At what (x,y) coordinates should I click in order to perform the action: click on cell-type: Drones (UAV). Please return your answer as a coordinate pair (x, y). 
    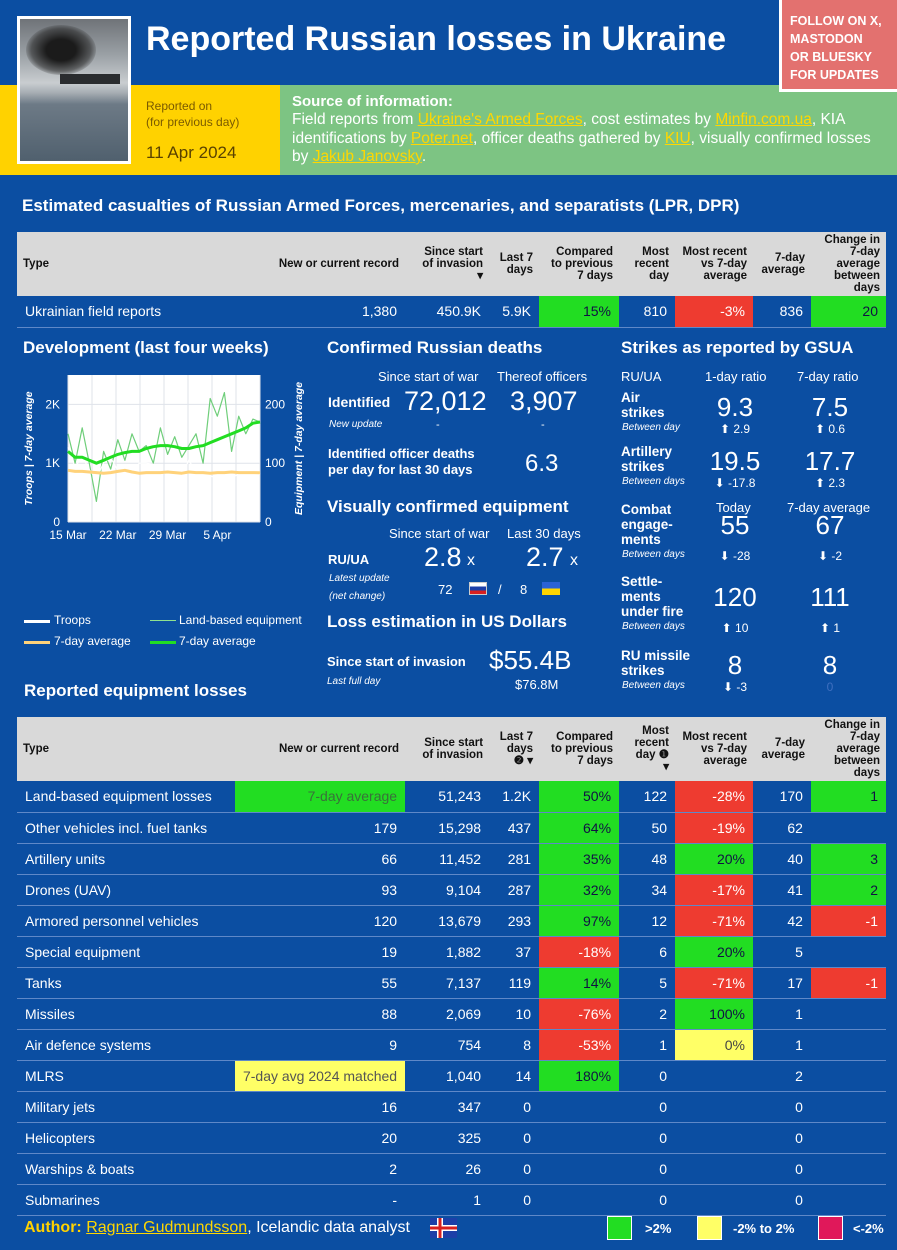
    Looking at the image, I should click on (126, 890).